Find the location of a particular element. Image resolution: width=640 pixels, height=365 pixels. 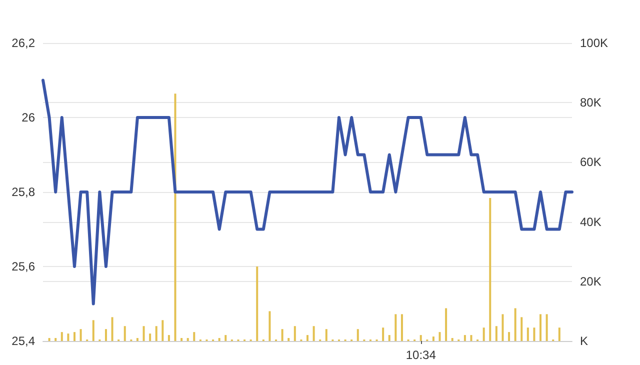

y-tick-label: 25,6 is located at coordinates (24, 267).